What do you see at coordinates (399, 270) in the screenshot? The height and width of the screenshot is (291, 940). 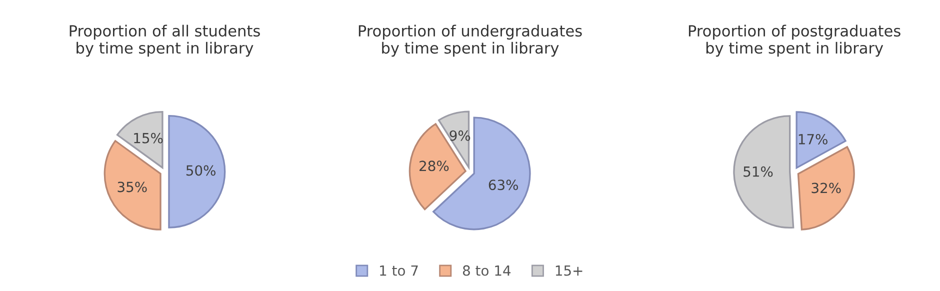 I see `legend-label: 1 to 7` at bounding box center [399, 270].